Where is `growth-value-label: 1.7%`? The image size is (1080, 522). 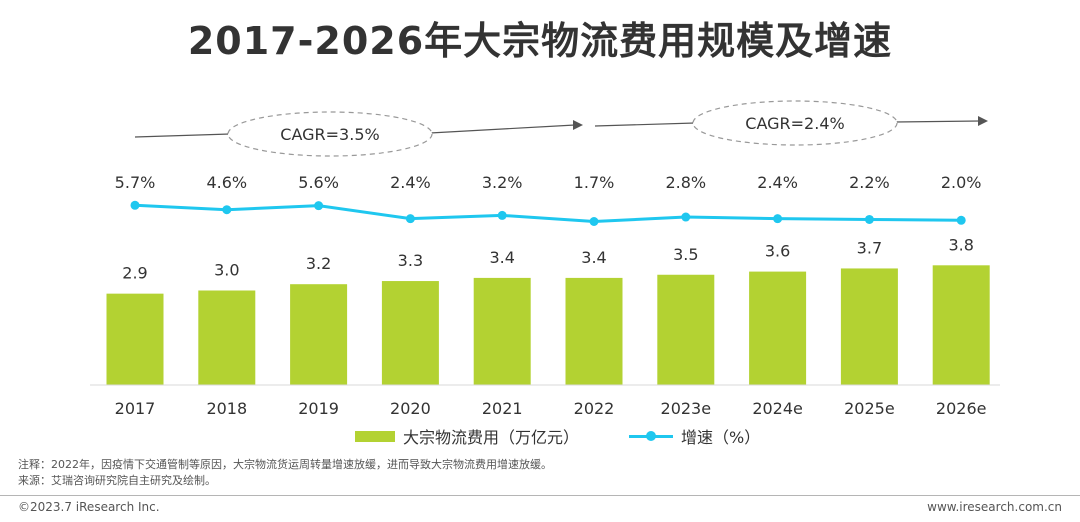 growth-value-label: 1.7% is located at coordinates (594, 182).